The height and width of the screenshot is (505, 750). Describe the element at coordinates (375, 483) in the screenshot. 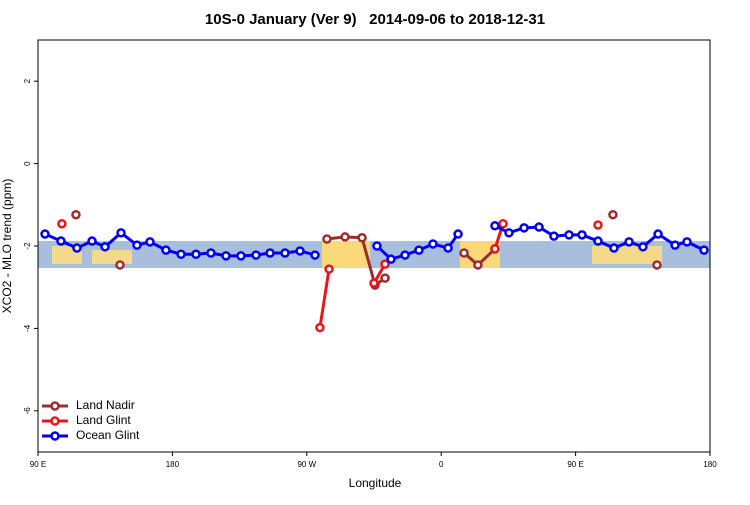

I see `x-axis-label: Longitude` at that location.